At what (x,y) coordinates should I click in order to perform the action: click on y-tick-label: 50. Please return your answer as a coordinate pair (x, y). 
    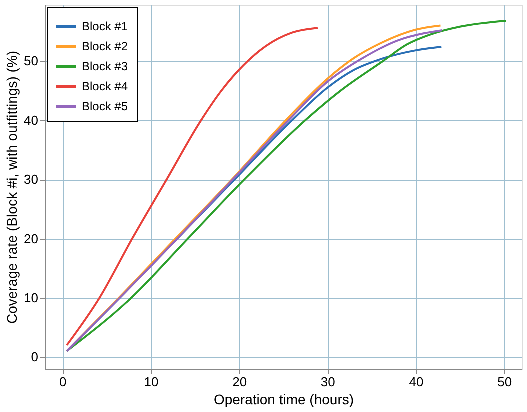
    Looking at the image, I should click on (31, 61).